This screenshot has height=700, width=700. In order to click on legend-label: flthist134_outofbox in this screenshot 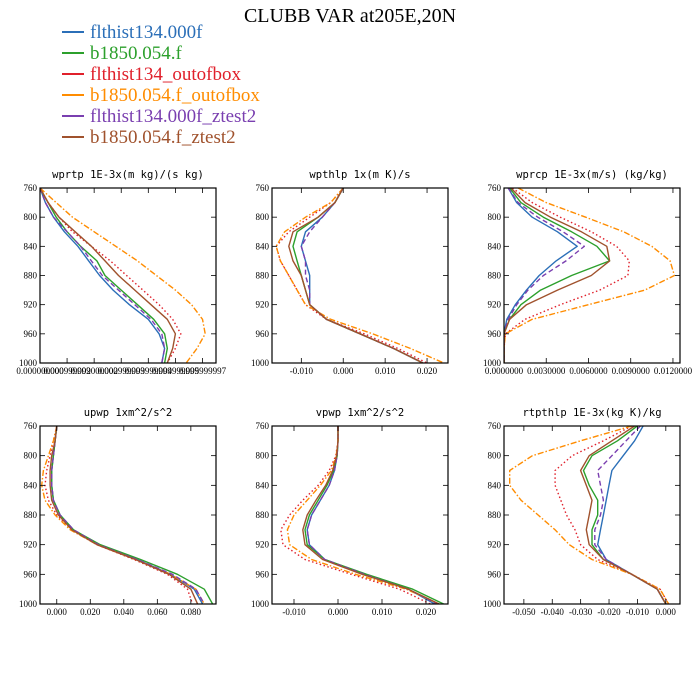, I will do `click(165, 74)`.